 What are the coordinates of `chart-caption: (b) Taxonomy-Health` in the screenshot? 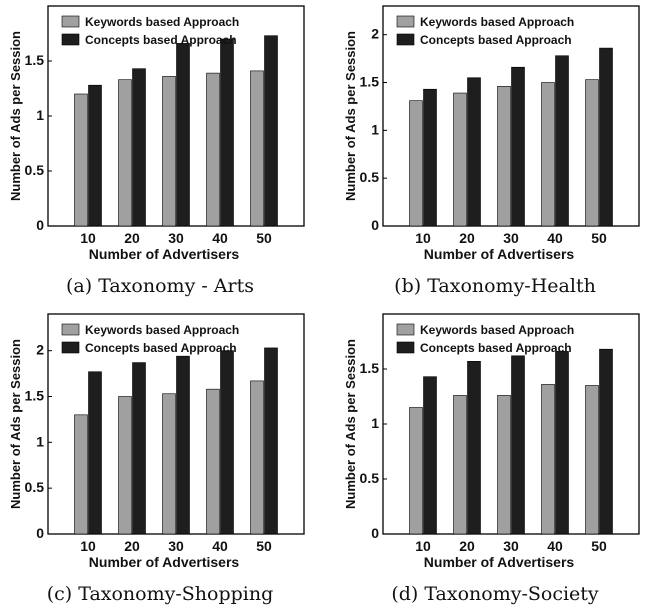 It's located at (495, 286).